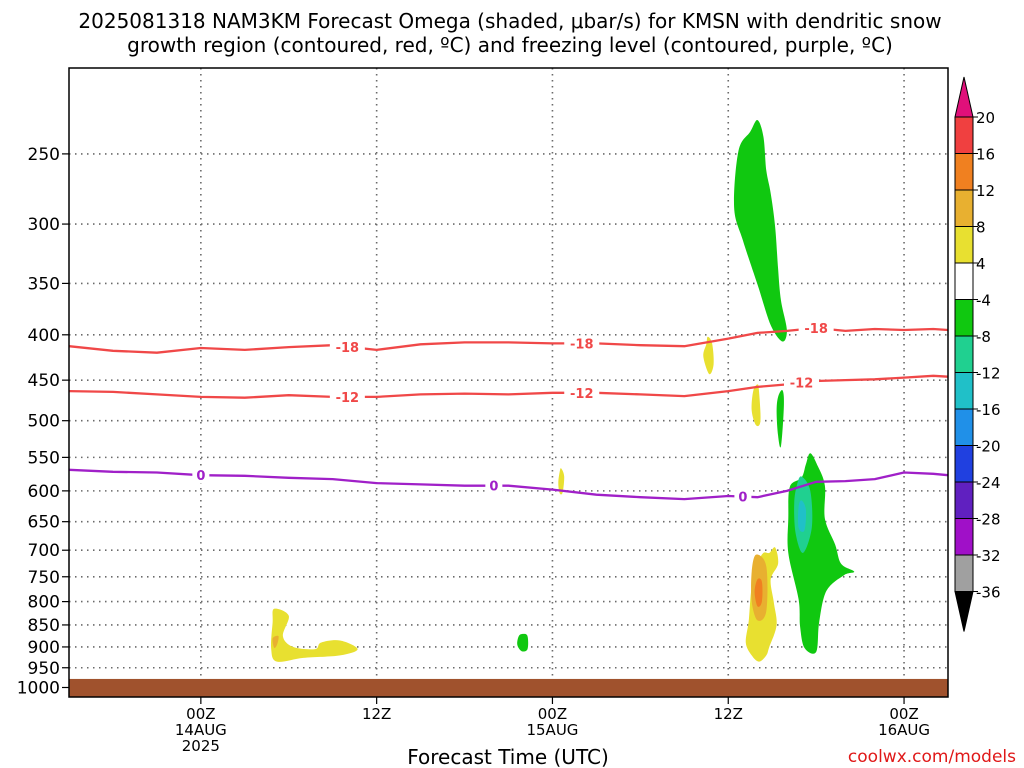  What do you see at coordinates (988, 374) in the screenshot?
I see `colorbar-label: -12` at bounding box center [988, 374].